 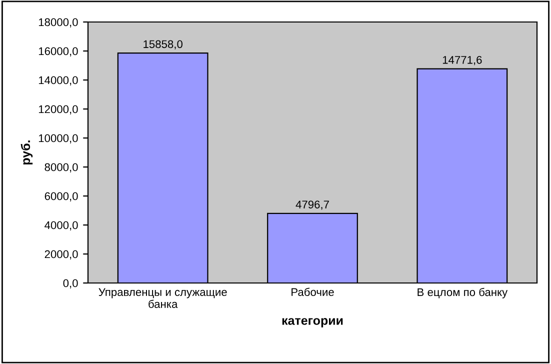 I want to click on x-tick-label: В ецлом по банку, so click(x=463, y=293).